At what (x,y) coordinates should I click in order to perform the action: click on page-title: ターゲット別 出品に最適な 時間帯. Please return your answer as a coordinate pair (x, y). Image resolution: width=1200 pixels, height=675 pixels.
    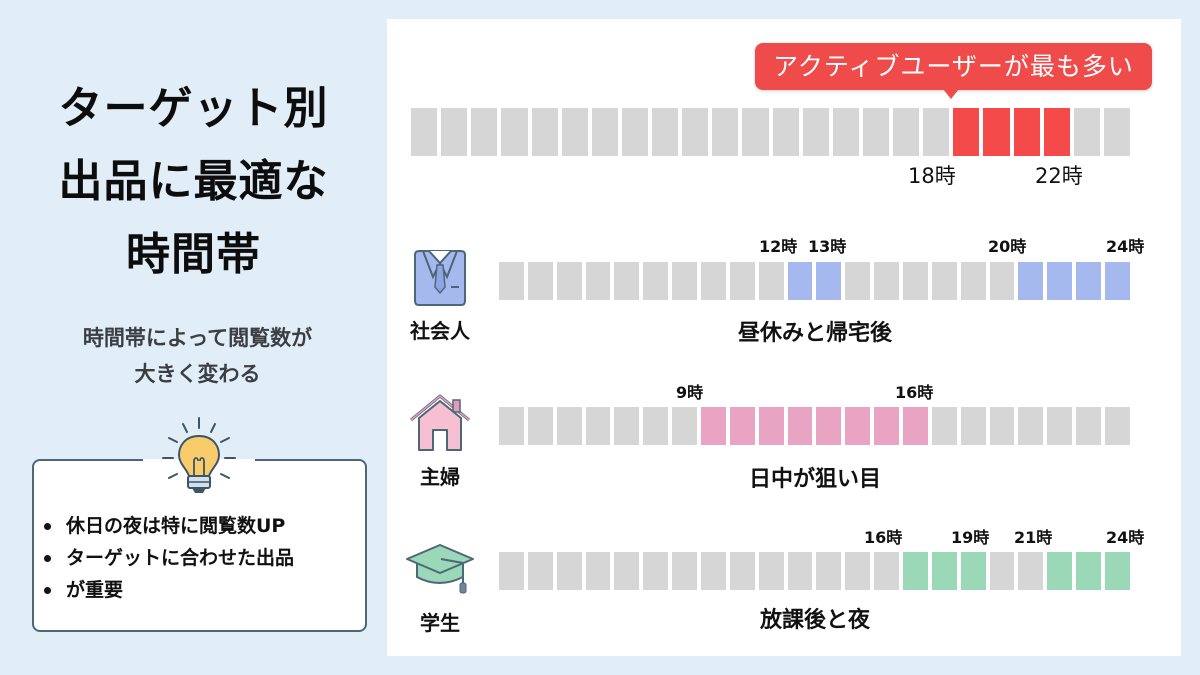
    Looking at the image, I should click on (193, 181).